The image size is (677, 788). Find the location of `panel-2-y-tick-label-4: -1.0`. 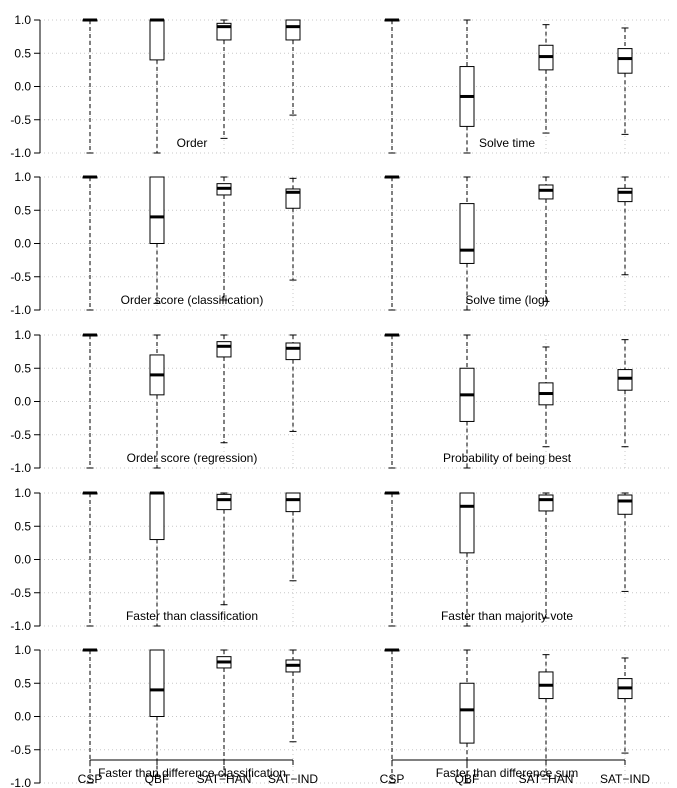

panel-2-y-tick-label-4: -1.0 is located at coordinates (20, 310).